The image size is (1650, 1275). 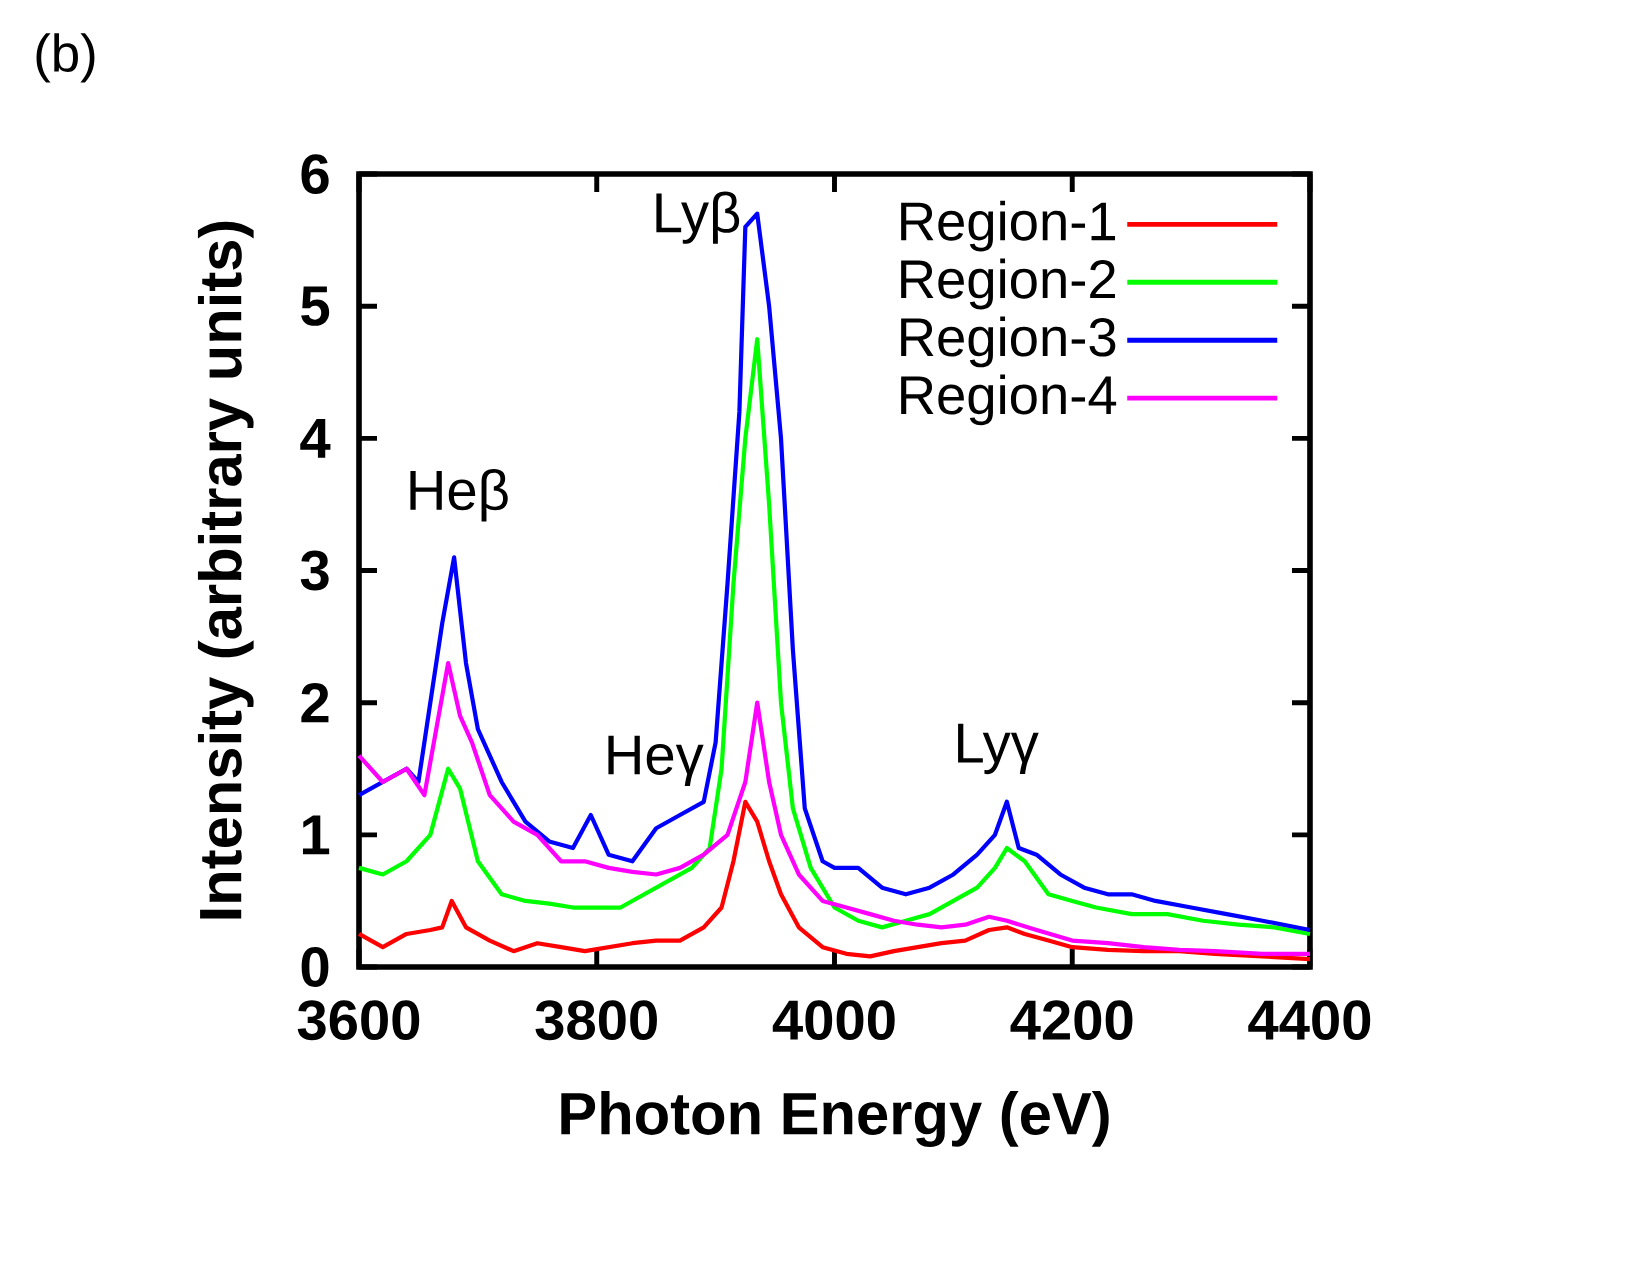 What do you see at coordinates (1071, 1020) in the screenshot?
I see `x-tick-label: 4200` at bounding box center [1071, 1020].